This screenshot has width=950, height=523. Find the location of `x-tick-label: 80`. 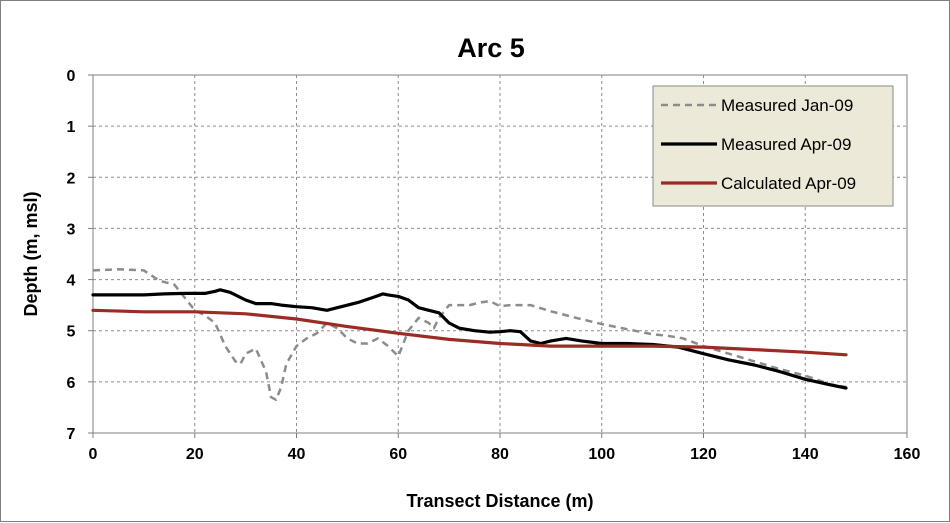

x-tick-label: 80 is located at coordinates (500, 454).